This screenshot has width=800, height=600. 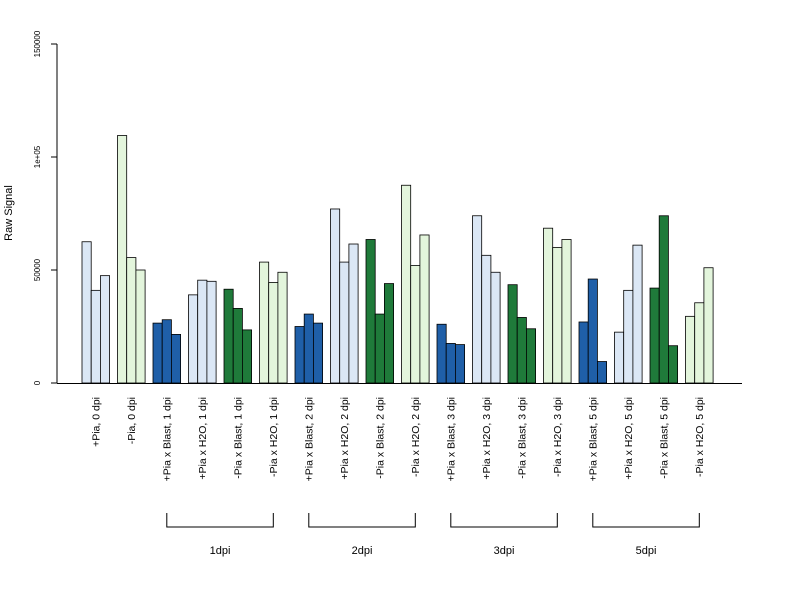 I want to click on x-tick-label: -Pia x Blast, 5 dpi, so click(x=664, y=438).